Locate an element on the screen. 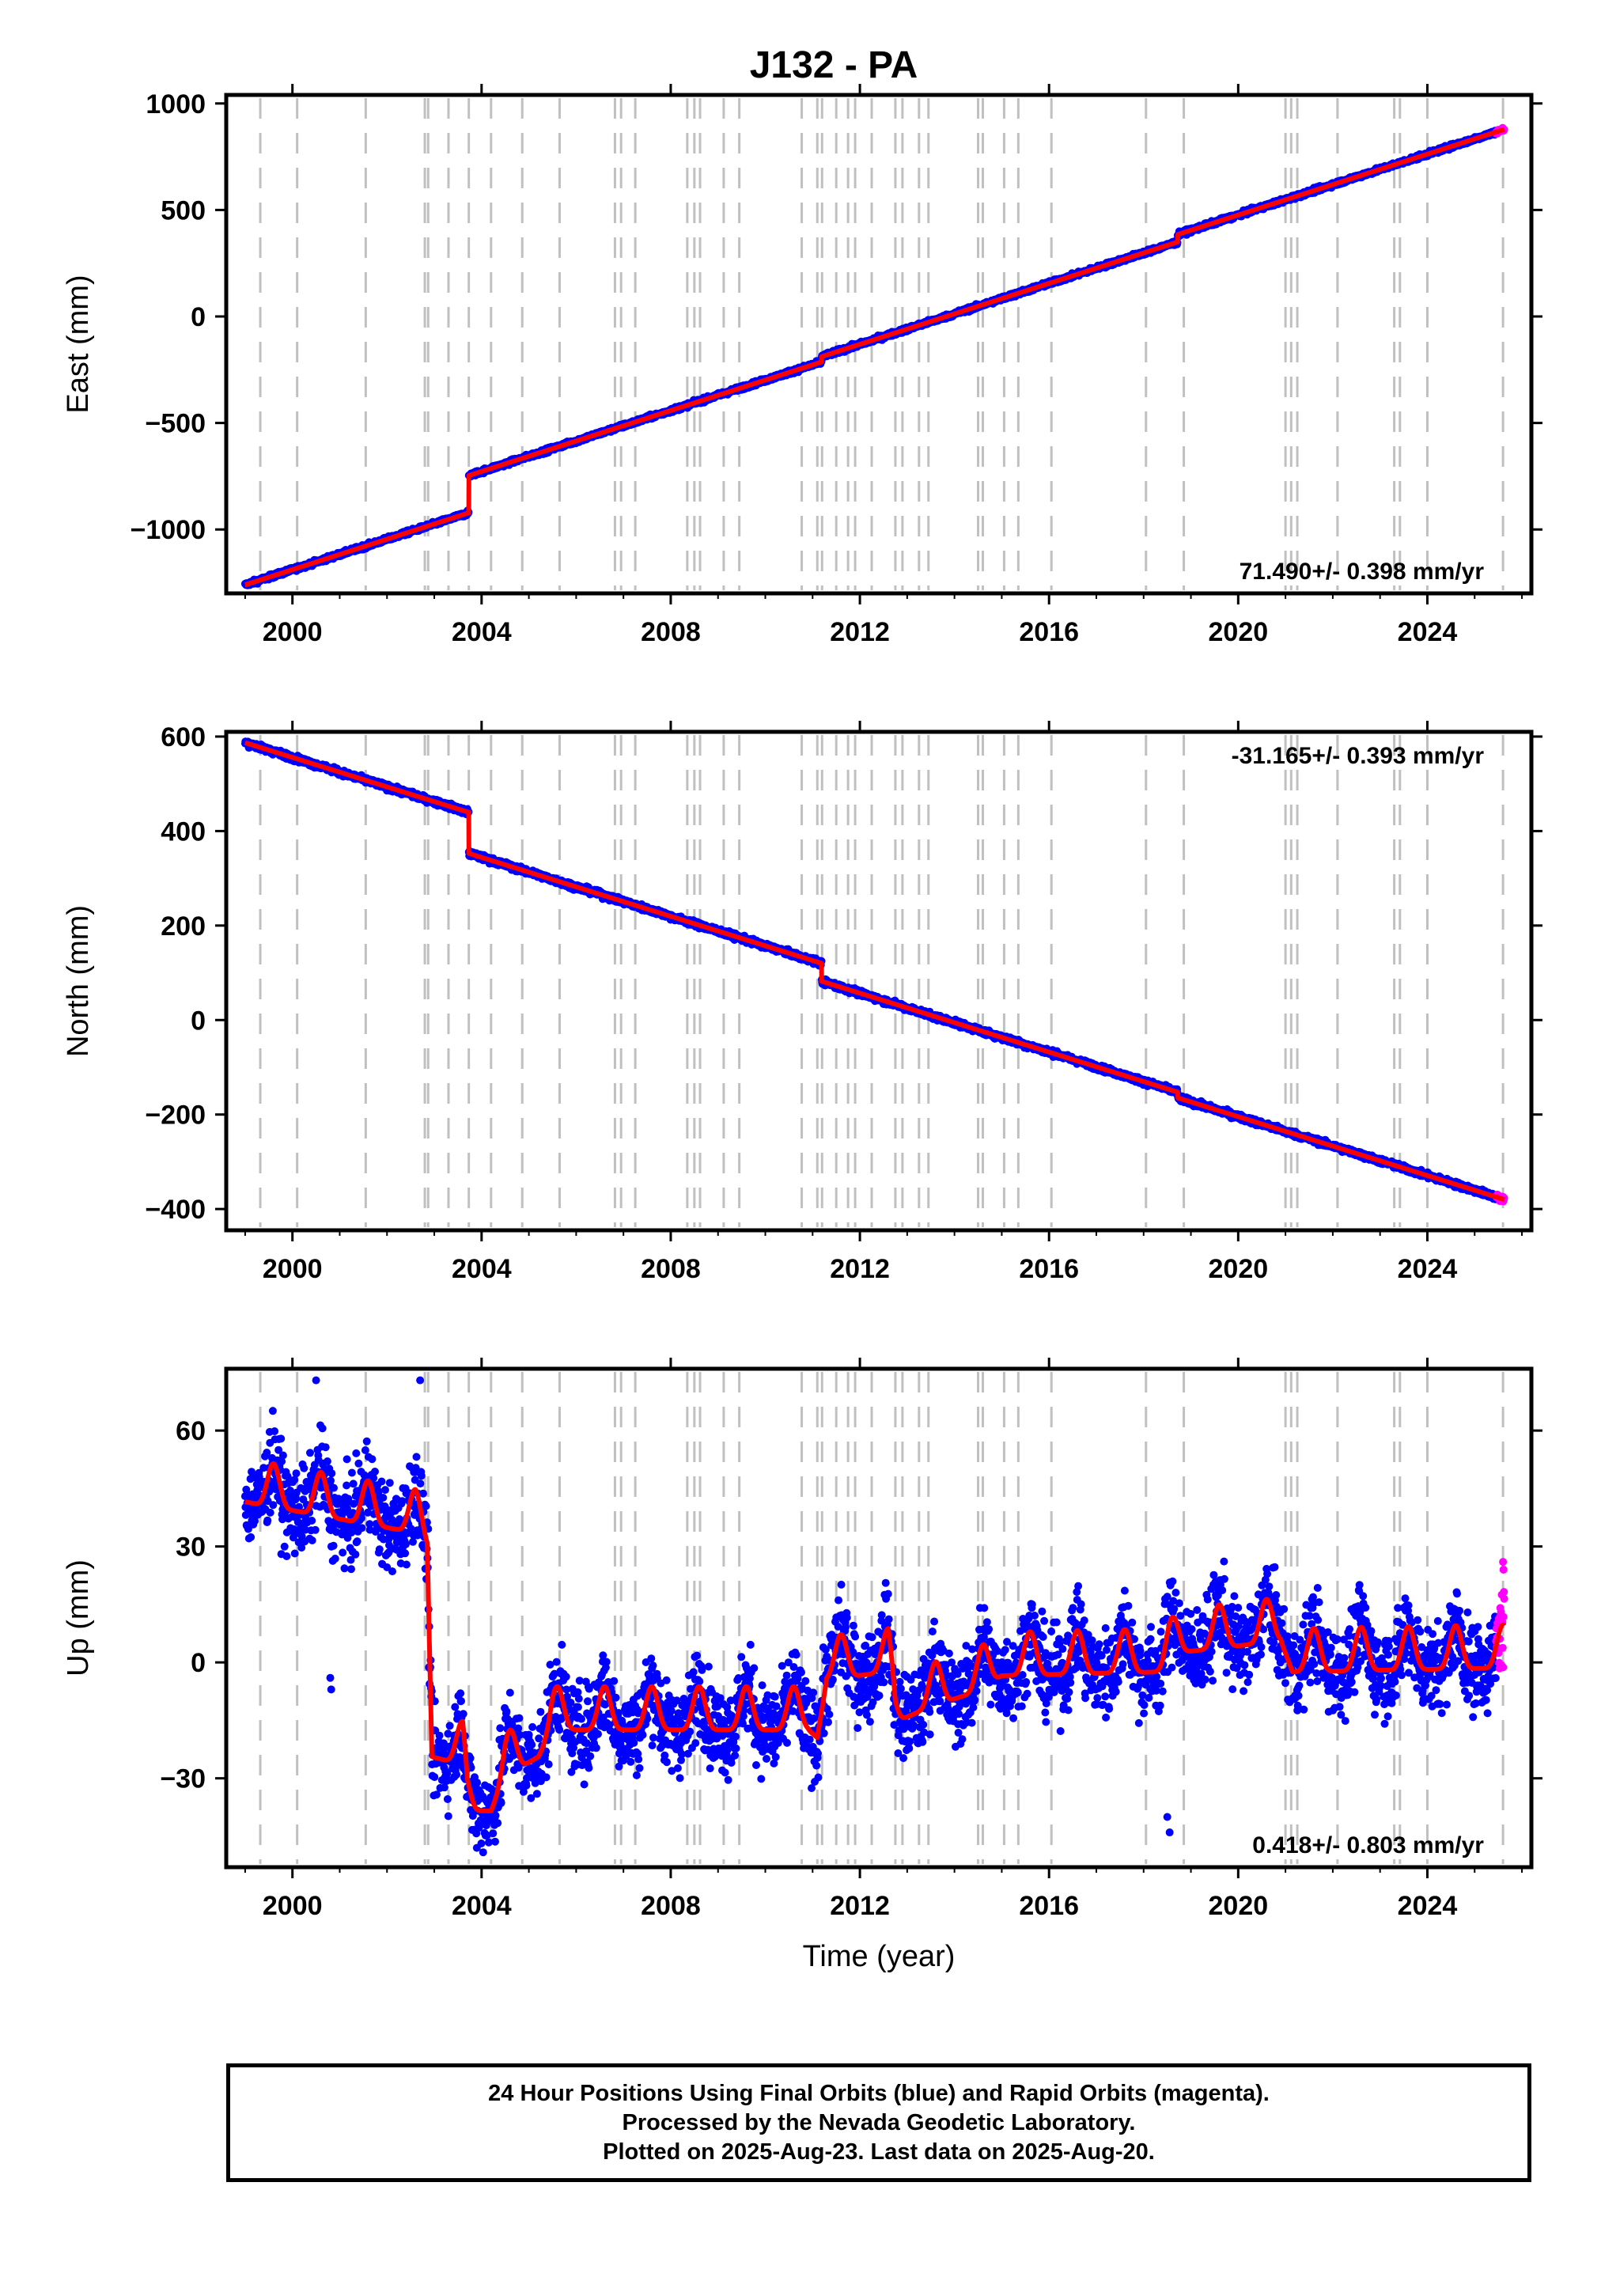 This screenshot has width=1601, height=2296. x-tick-label: 2016 is located at coordinates (1049, 632).